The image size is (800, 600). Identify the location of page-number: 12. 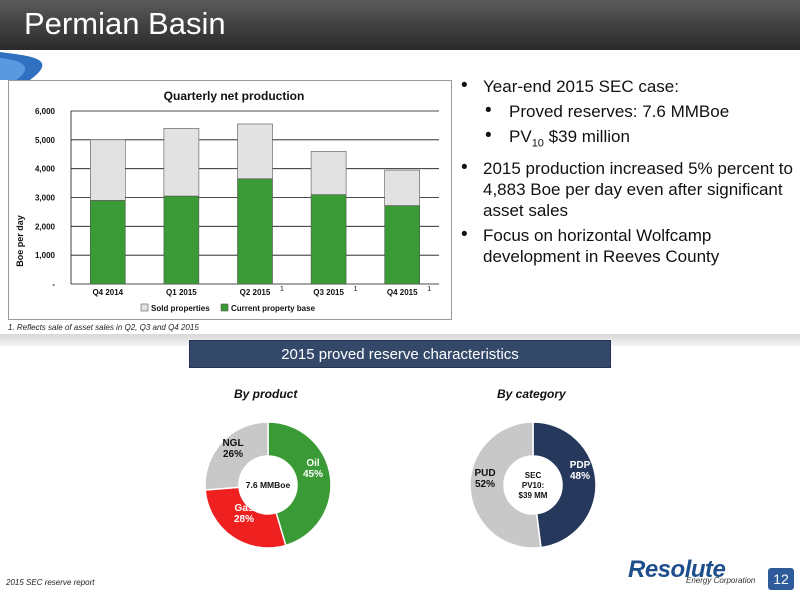
(781, 579).